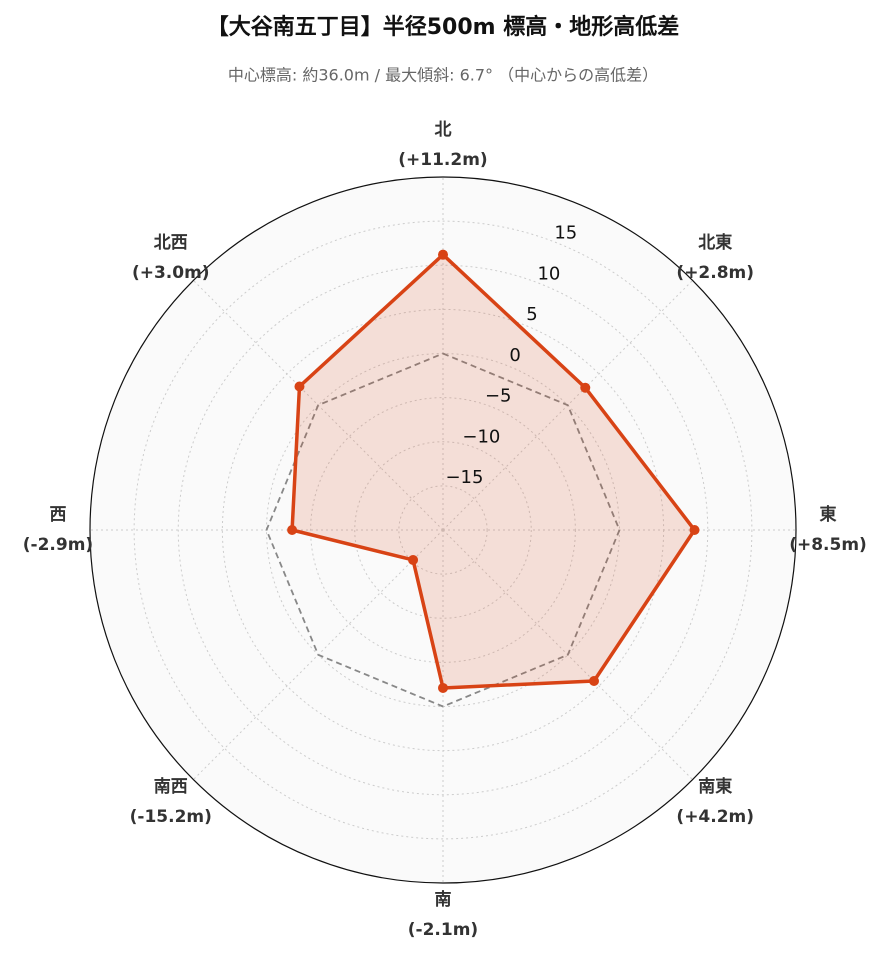 Image resolution: width=889 pixels, height=962 pixels. I want to click on radial-tick-label: −15, so click(464, 477).